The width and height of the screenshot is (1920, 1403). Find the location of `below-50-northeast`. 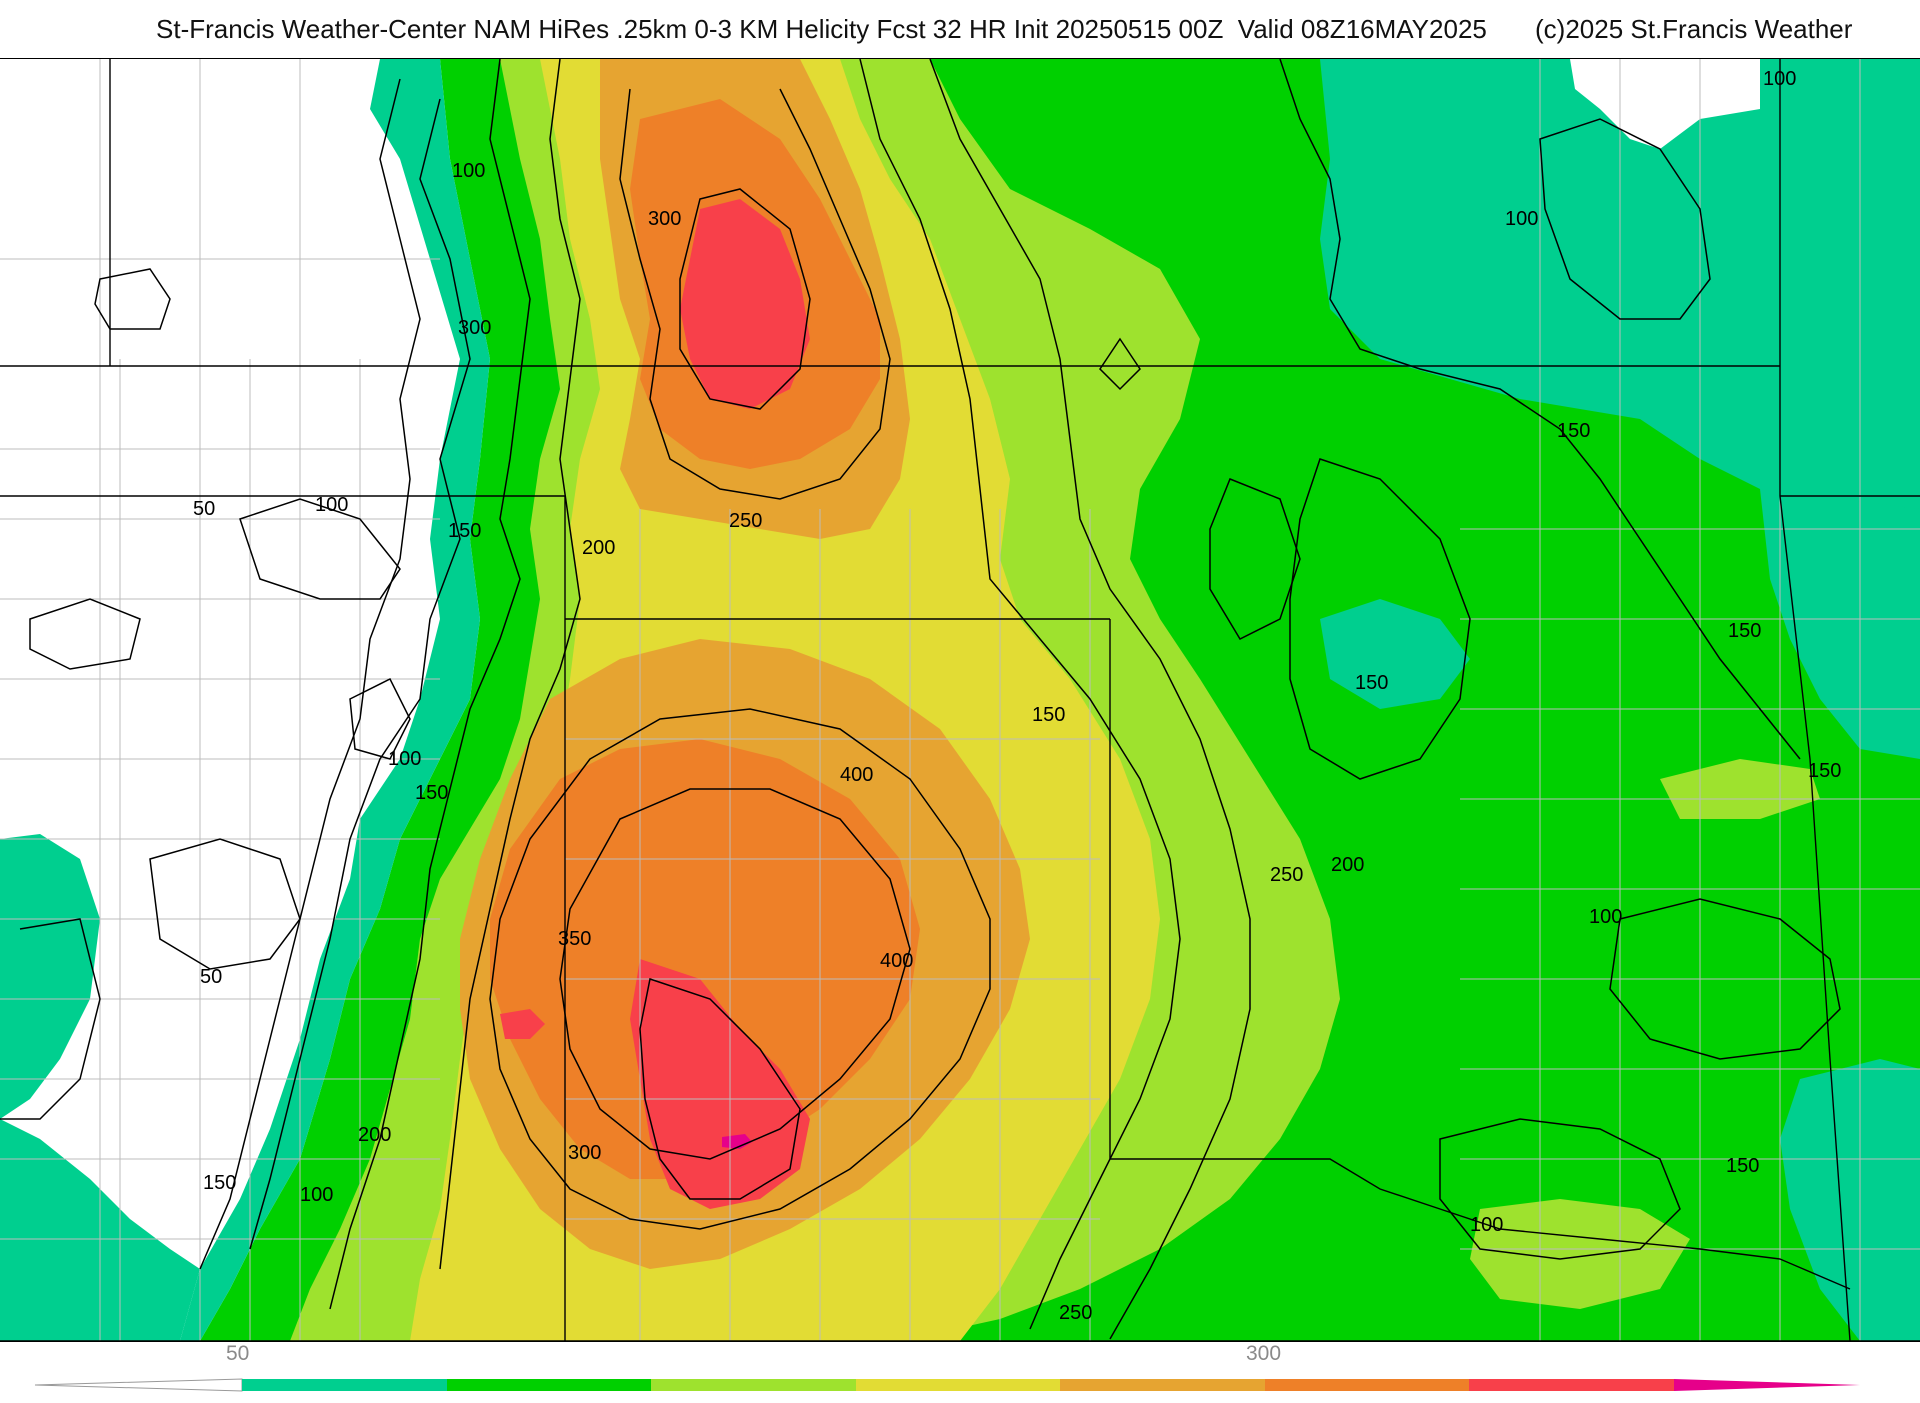

below-50-northeast is located at coordinates (1665, 104).